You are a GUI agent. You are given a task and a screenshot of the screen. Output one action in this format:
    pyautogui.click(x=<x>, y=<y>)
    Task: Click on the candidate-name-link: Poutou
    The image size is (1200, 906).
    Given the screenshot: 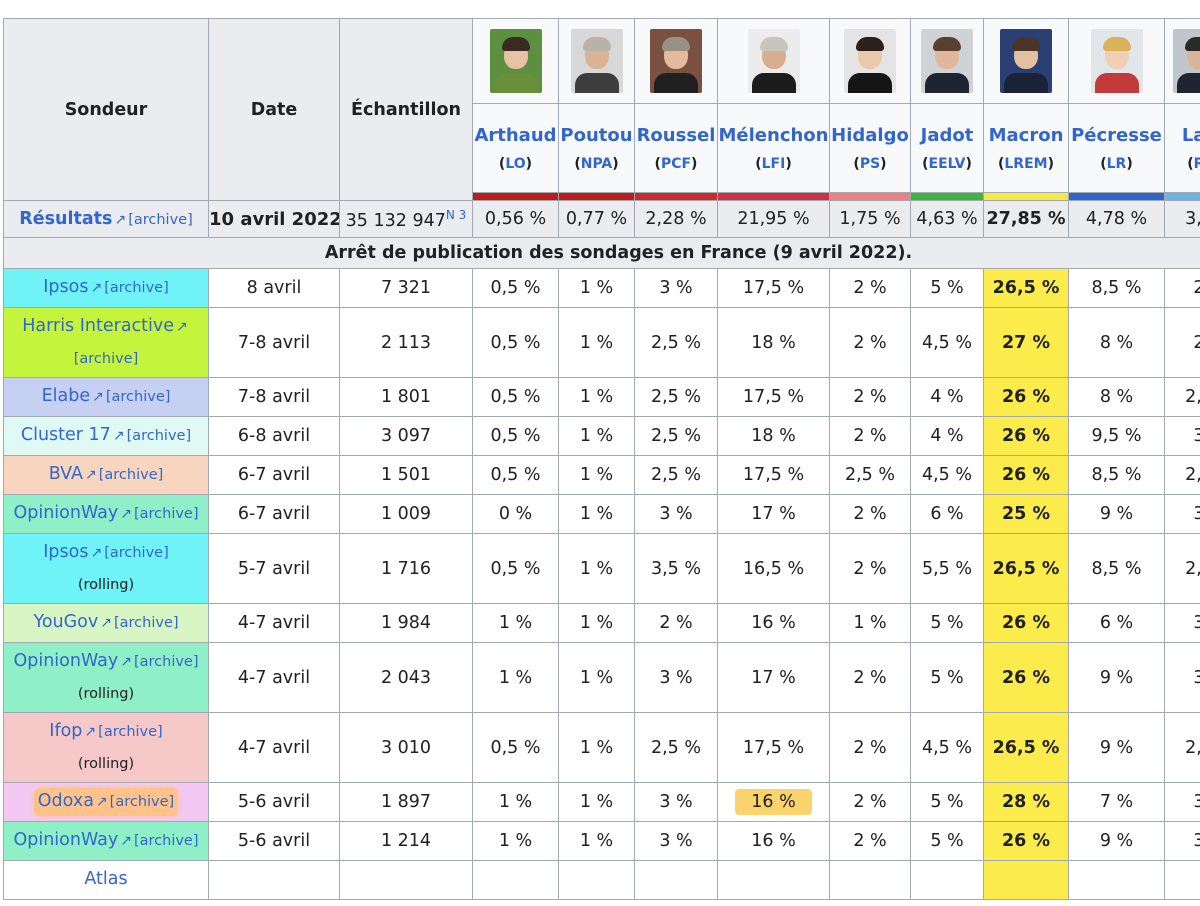 What is the action you would take?
    pyautogui.click(x=596, y=135)
    